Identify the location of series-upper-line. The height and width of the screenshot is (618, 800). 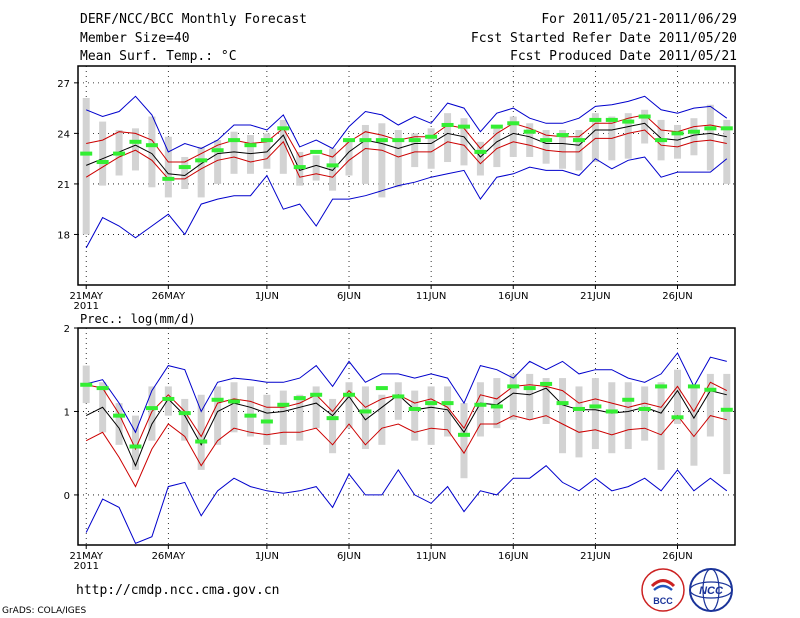
(406, 138).